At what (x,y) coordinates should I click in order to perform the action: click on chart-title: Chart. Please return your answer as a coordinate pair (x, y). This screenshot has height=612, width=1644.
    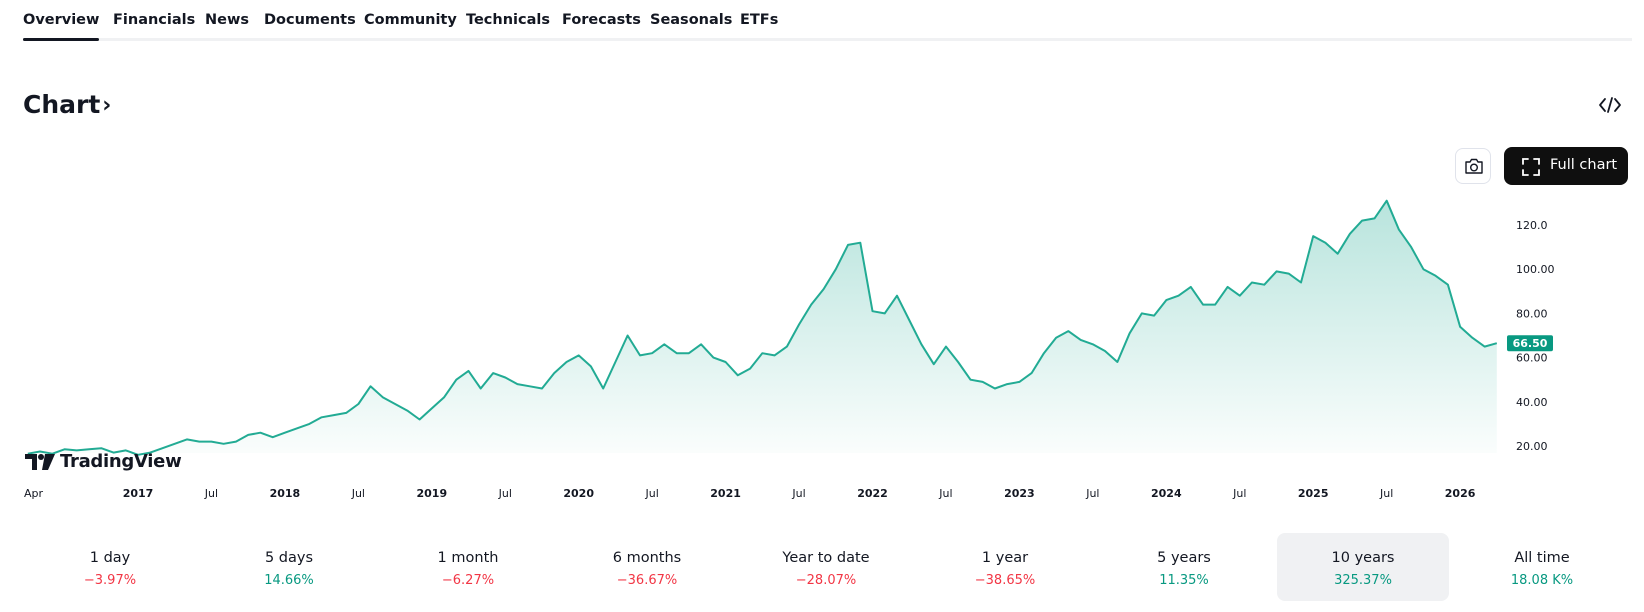
    Looking at the image, I should click on (62, 104).